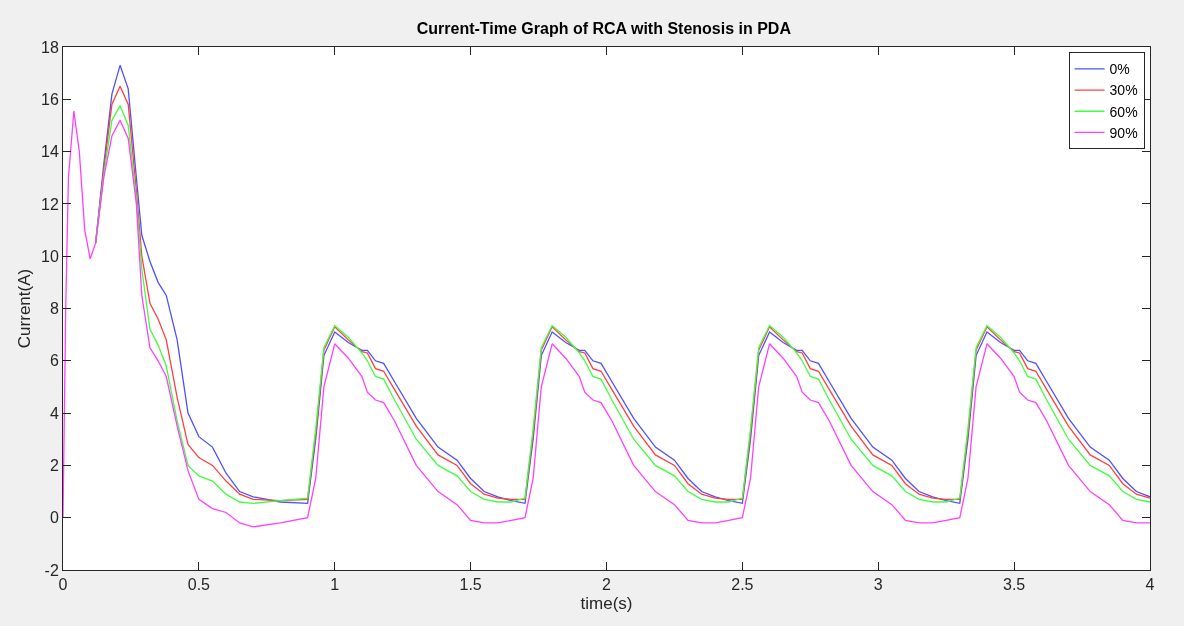 The image size is (1184, 626). Describe the element at coordinates (606, 603) in the screenshot. I see `x-axis-title: time(s)` at that location.